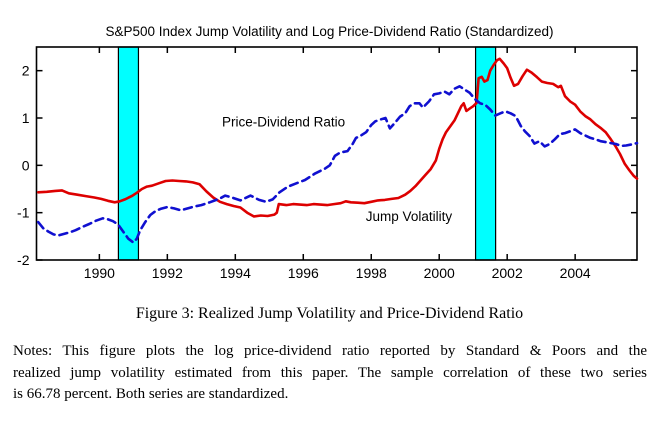 The height and width of the screenshot is (422, 659). What do you see at coordinates (26, 71) in the screenshot?
I see `y-tick-label: 2` at bounding box center [26, 71].